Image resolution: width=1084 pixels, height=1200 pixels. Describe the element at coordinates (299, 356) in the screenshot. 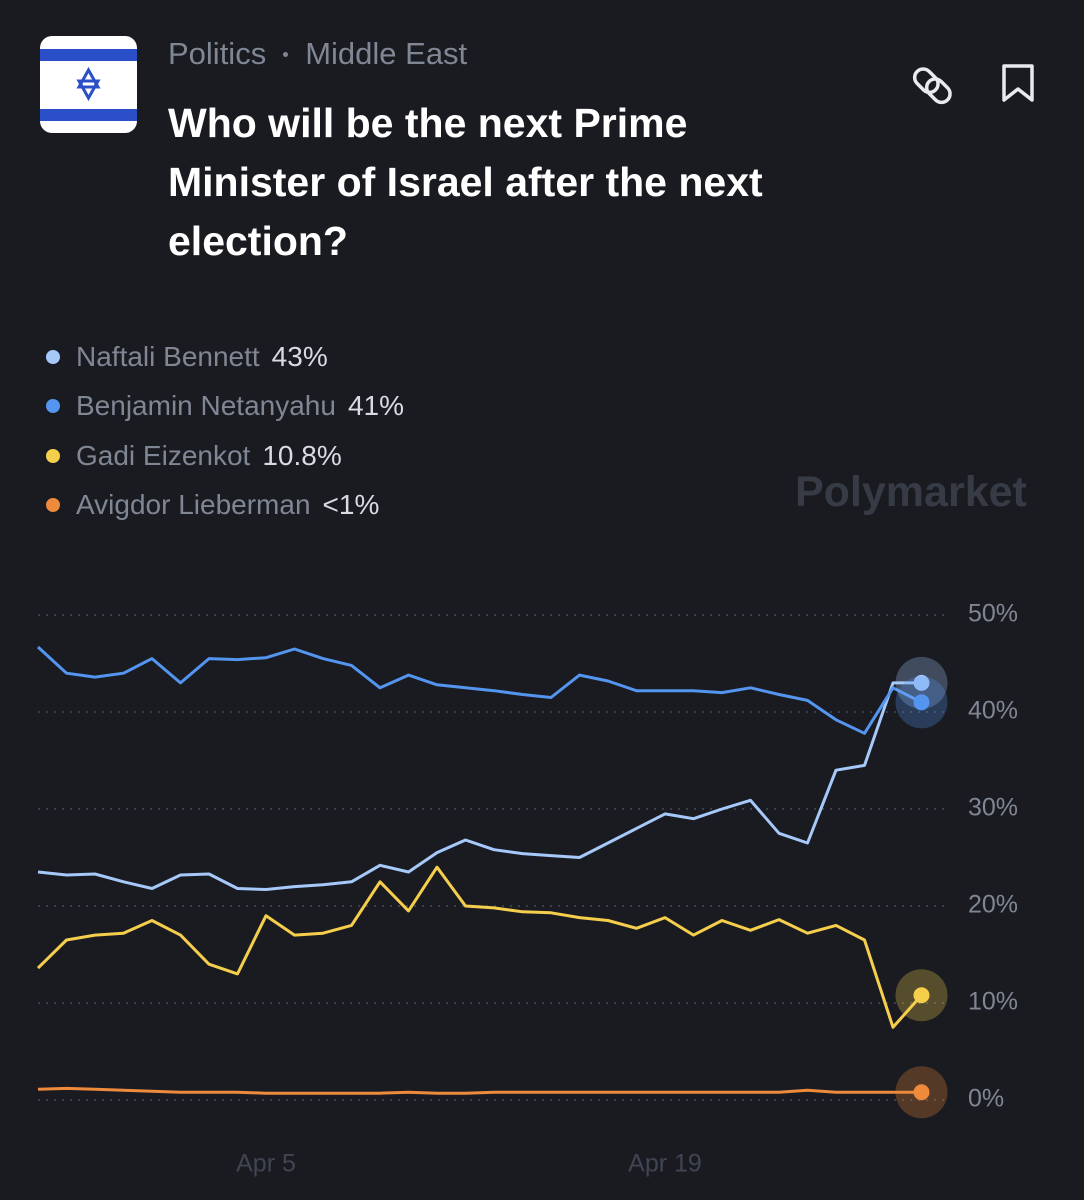

I see `legend-value: 43%` at that location.